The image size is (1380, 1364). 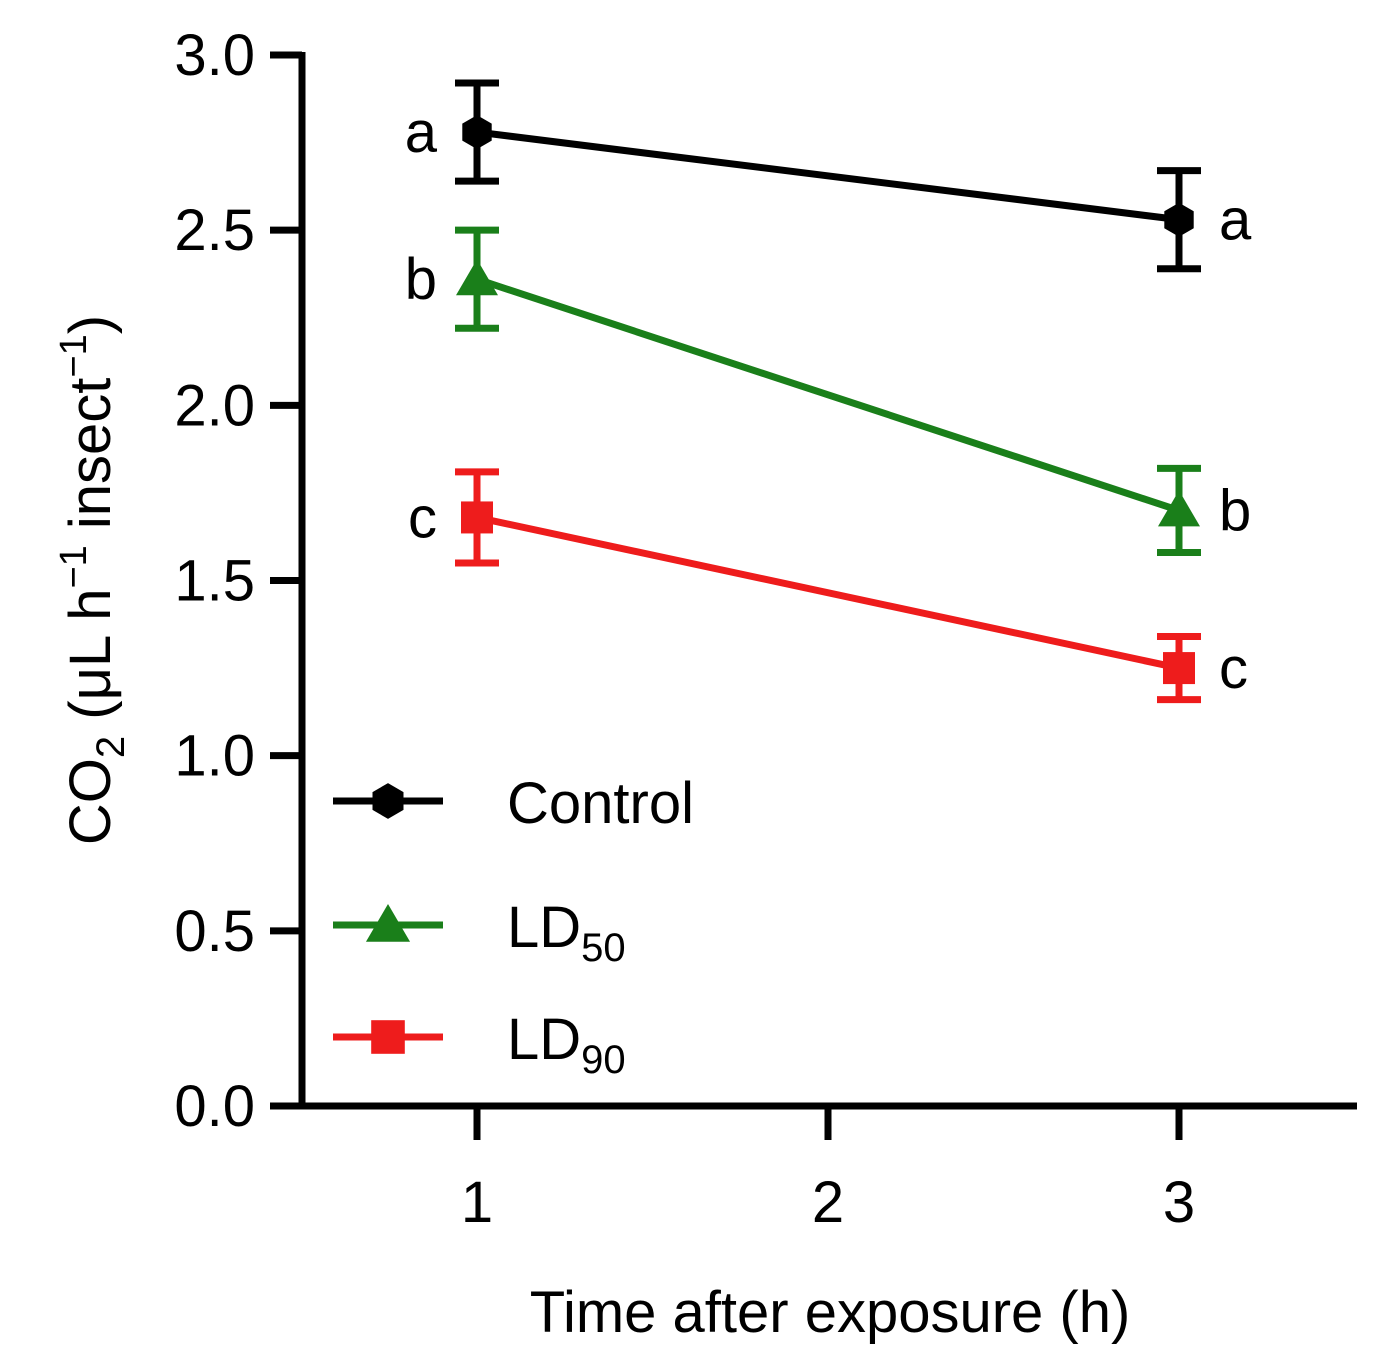 I want to click on series-LD50: bb, so click(x=828, y=391).